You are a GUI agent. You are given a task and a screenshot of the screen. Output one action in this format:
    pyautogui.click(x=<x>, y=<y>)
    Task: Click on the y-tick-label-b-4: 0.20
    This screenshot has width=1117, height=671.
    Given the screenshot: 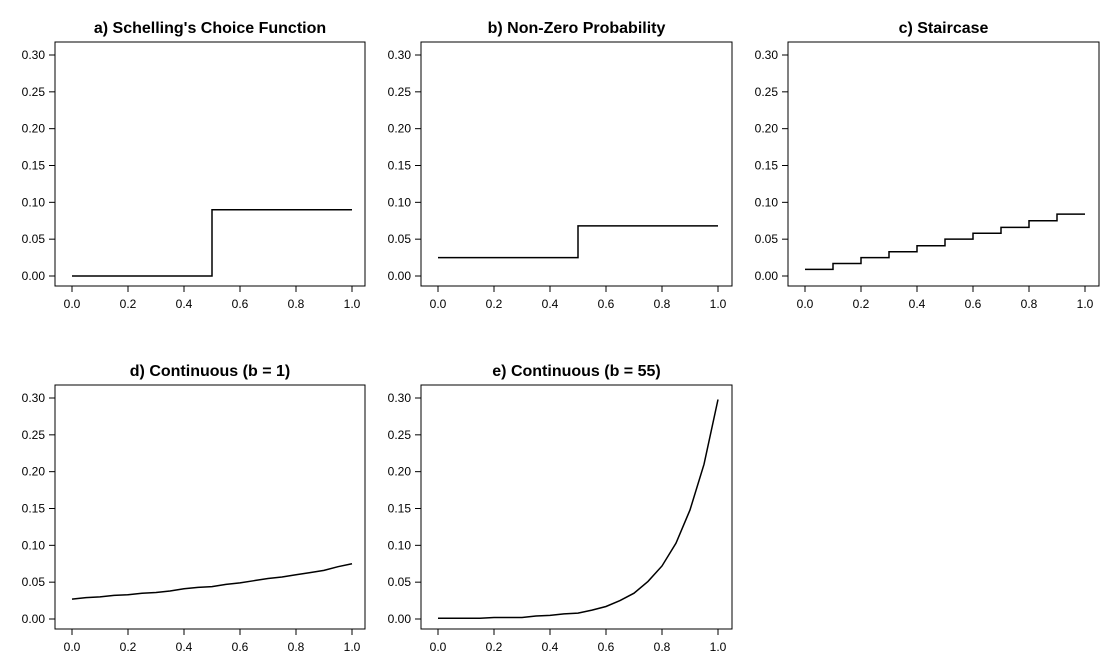 What is the action you would take?
    pyautogui.click(x=400, y=129)
    